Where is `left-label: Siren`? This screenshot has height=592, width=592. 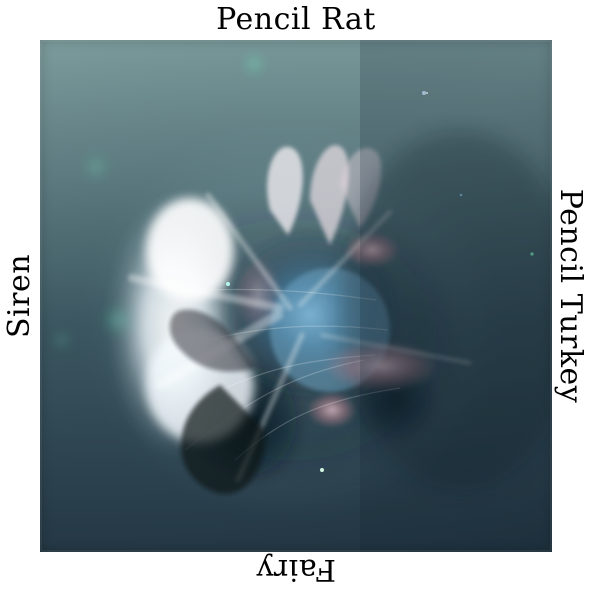
left-label: Siren is located at coordinates (19, 296).